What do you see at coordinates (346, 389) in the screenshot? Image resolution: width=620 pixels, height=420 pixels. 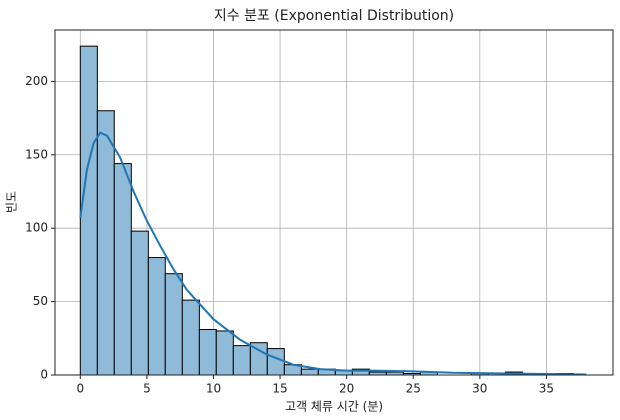 I see `x-tick-label: 20` at bounding box center [346, 389].